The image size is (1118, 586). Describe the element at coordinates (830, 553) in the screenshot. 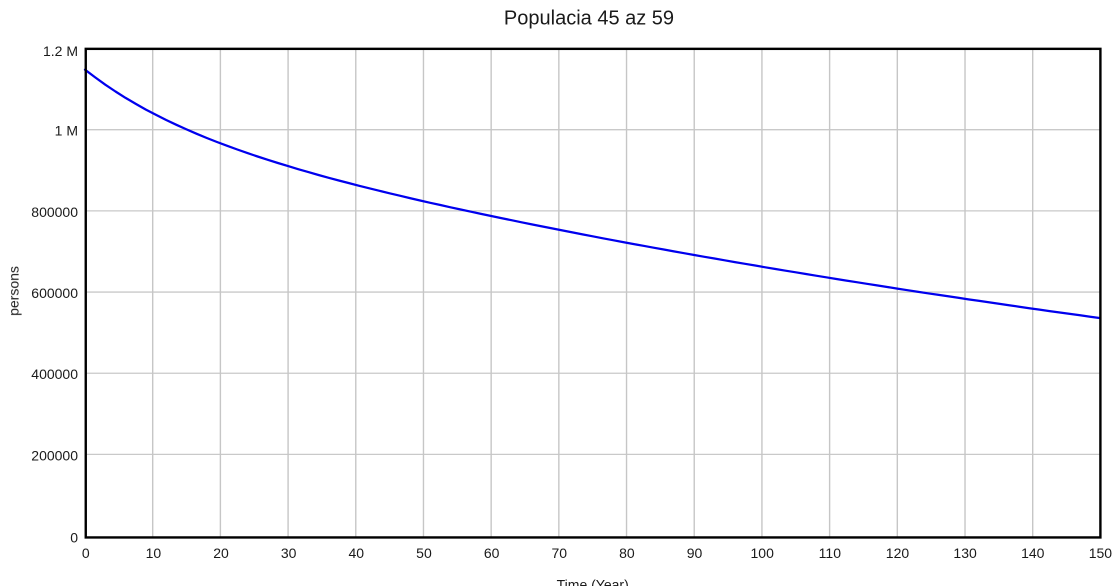

I see `svg-text: 110` at that location.